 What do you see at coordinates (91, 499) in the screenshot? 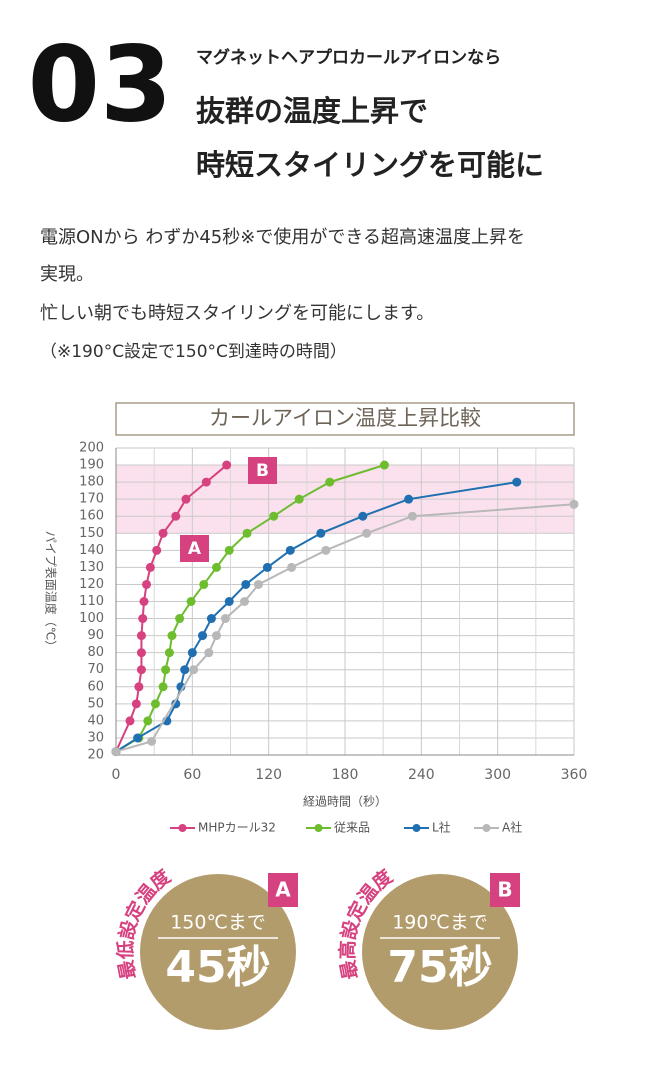
I see `y-tick-label: 170` at bounding box center [91, 499].